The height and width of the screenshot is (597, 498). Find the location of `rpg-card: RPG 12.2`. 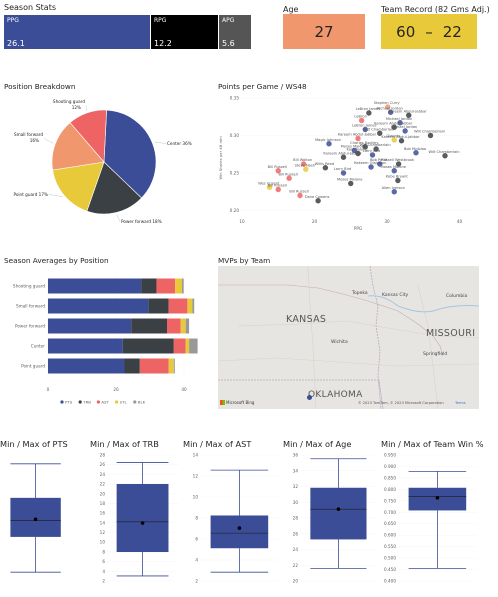

rpg-card: RPG 12.2 is located at coordinates (184, 32).